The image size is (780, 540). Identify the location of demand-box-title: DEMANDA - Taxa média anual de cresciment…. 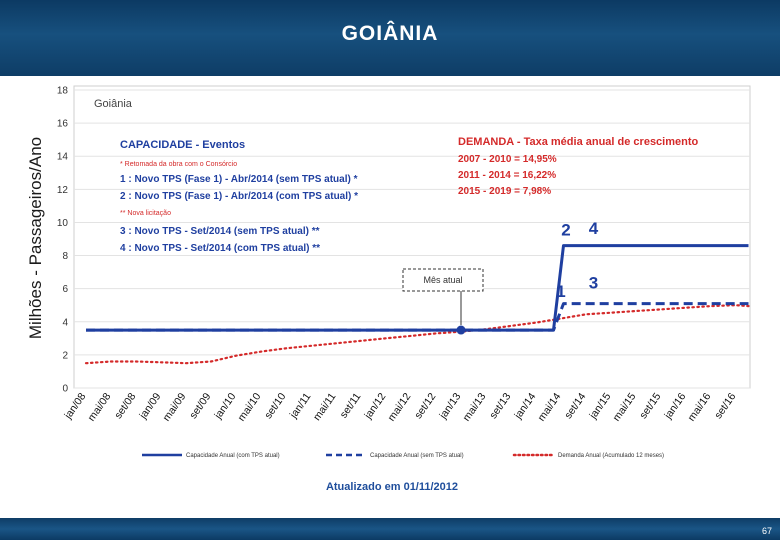
(578, 142).